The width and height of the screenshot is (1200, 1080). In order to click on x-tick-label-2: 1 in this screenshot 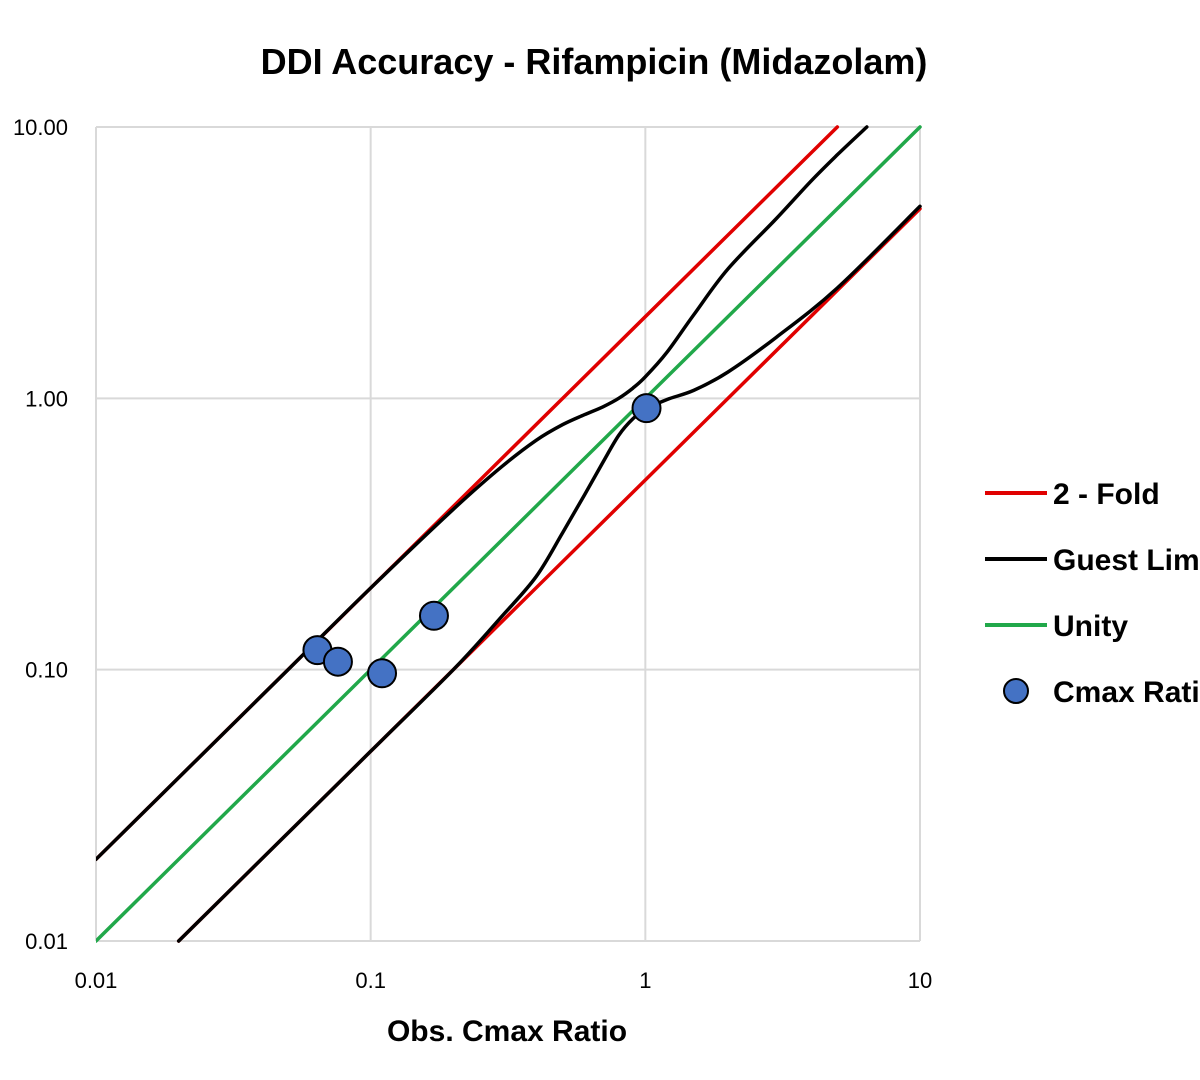, I will do `click(645, 980)`.